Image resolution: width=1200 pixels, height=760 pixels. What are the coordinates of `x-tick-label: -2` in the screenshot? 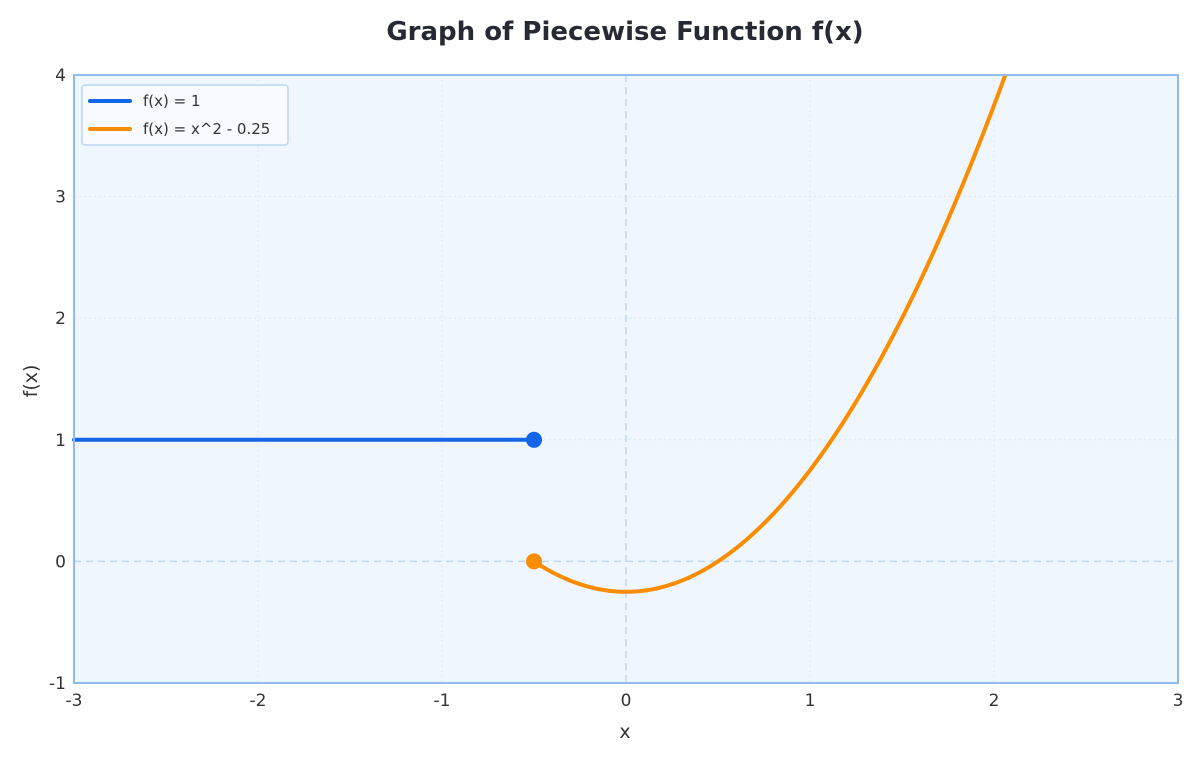 It's located at (258, 701).